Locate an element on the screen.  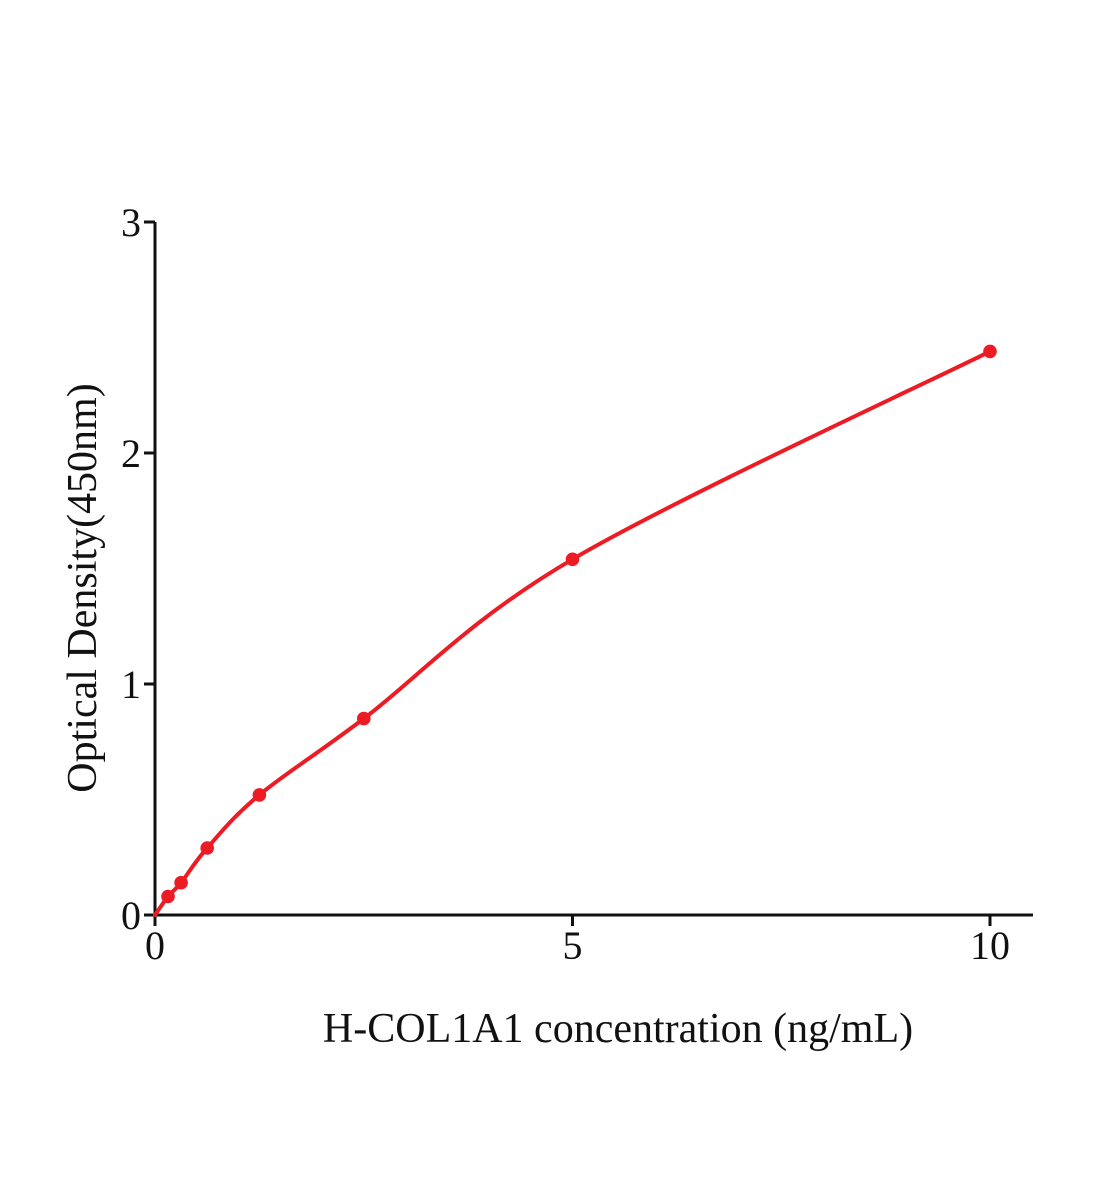
x-axis-title: H-COL1A1 concentration (ng/mL) is located at coordinates (618, 1029).